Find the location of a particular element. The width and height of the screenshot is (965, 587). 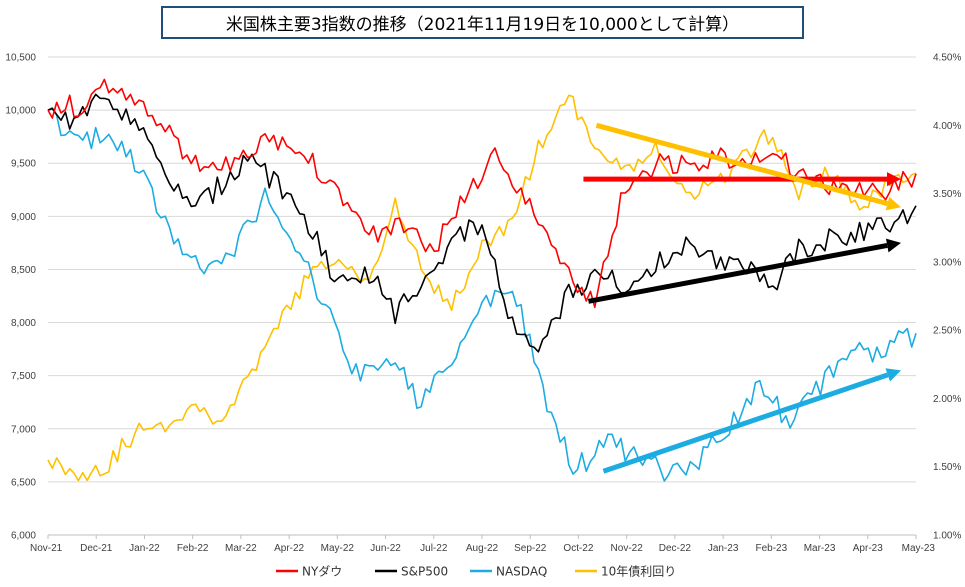

y-right-tick-label: 4.50% is located at coordinates (947, 58).